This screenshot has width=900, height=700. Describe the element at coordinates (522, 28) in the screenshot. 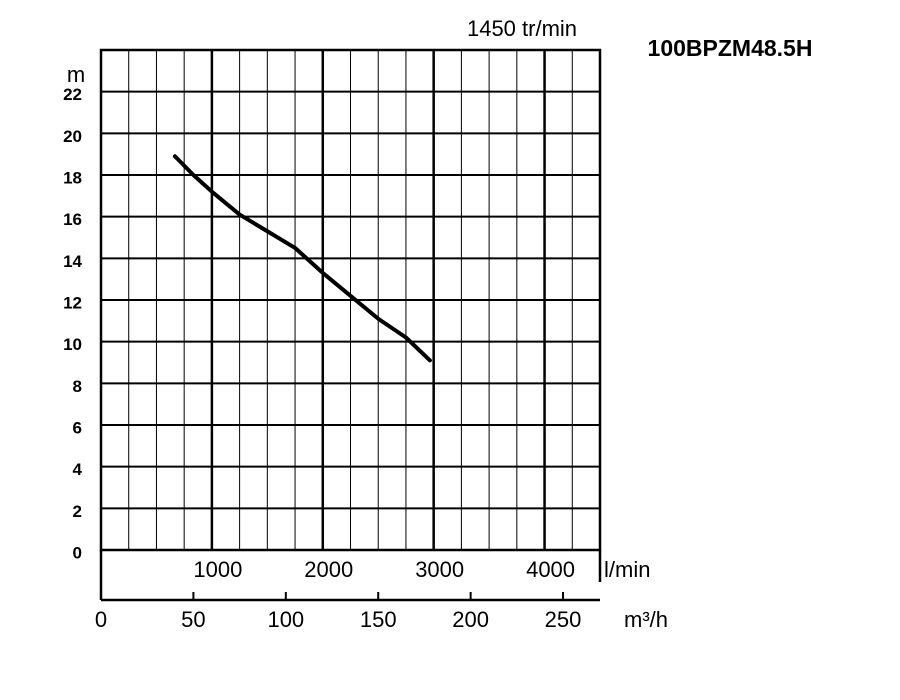

I see `chart-subtitle: 1450 tr/min` at that location.